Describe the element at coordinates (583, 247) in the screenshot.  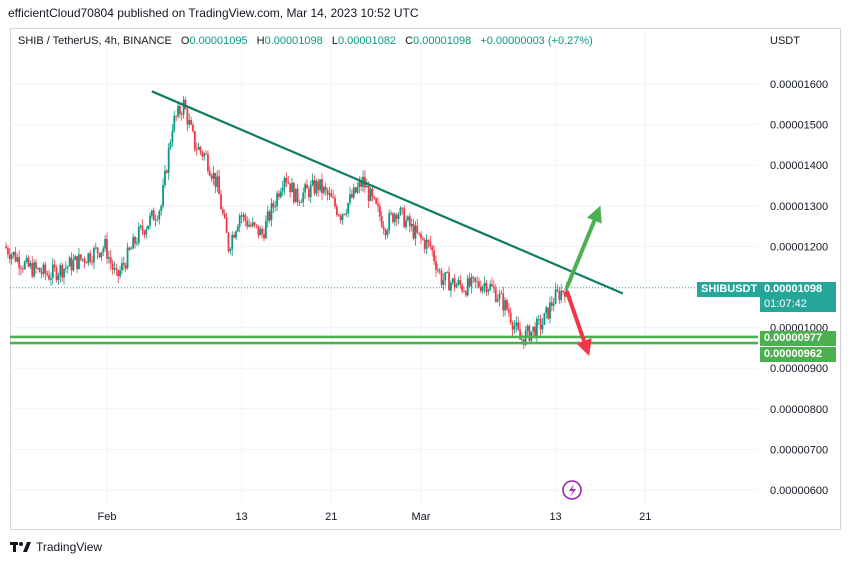
I see `up-arrow` at that location.